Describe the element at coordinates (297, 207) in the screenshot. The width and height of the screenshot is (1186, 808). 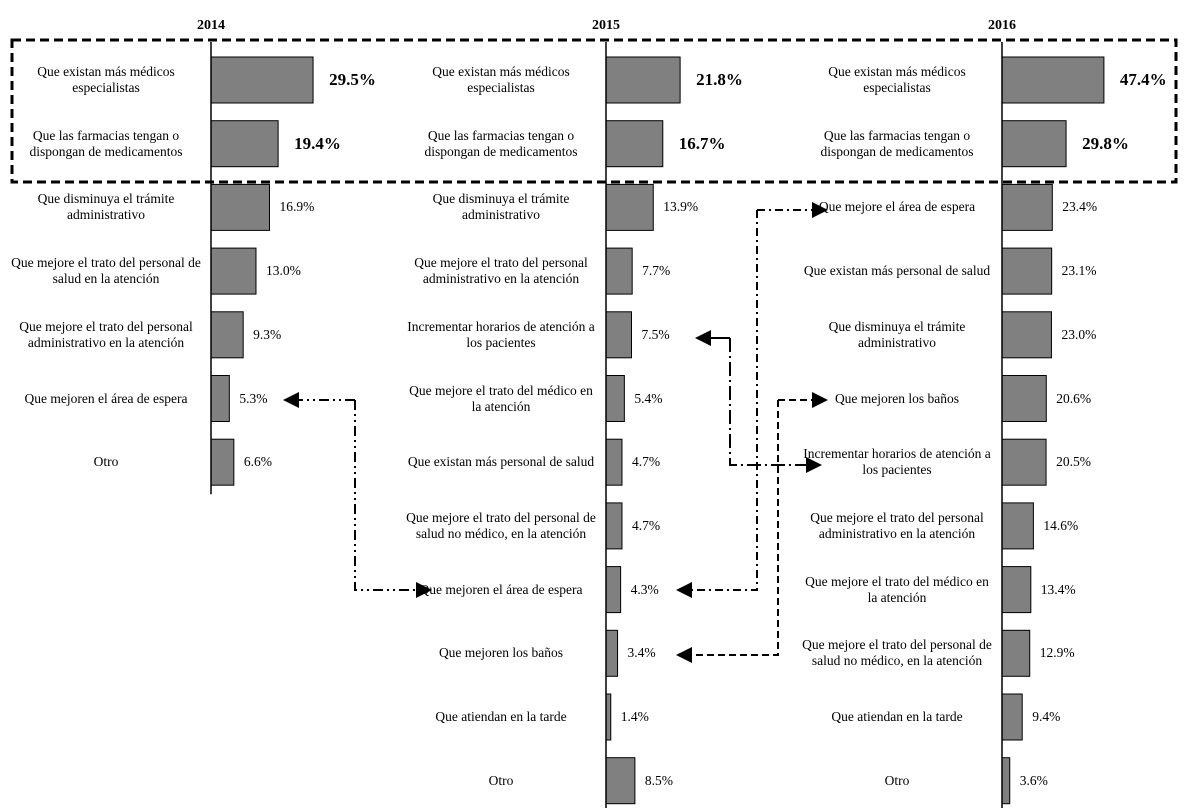
I see `value-label: 16.9%` at that location.